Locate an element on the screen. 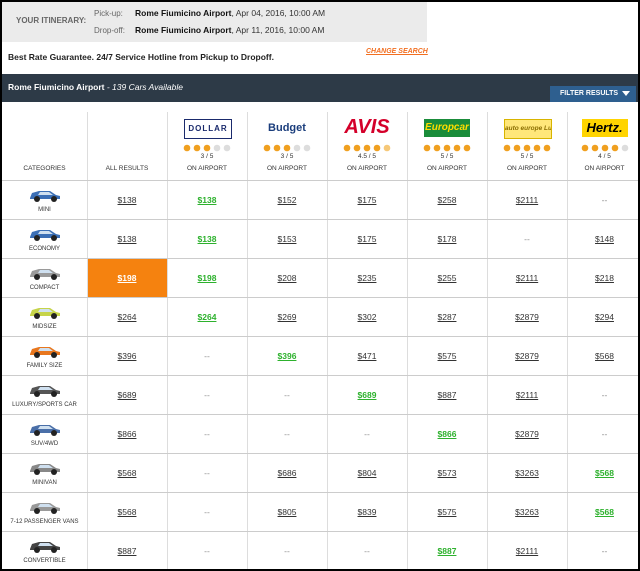 The height and width of the screenshot is (571, 640). category-name: MIDSIZE is located at coordinates (44, 327).